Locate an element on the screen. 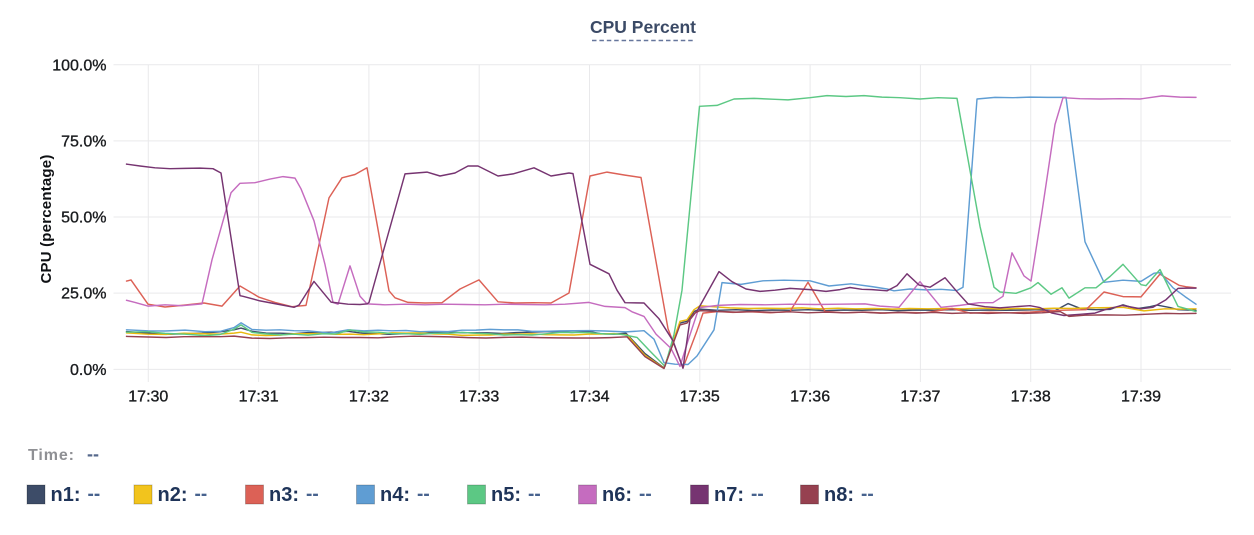 Image resolution: width=1254 pixels, height=535 pixels. svg-text: 17:37 is located at coordinates (920, 397).